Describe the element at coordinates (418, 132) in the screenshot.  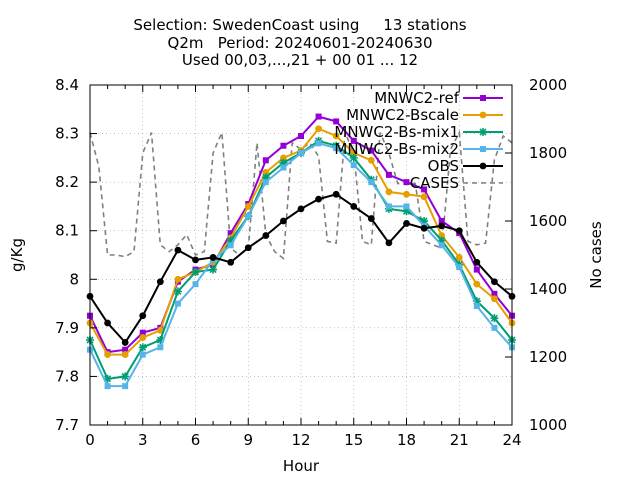
I see `legend-entry-mnwc2-bs-mix1: MNWC2-Bs-mix1` at that location.